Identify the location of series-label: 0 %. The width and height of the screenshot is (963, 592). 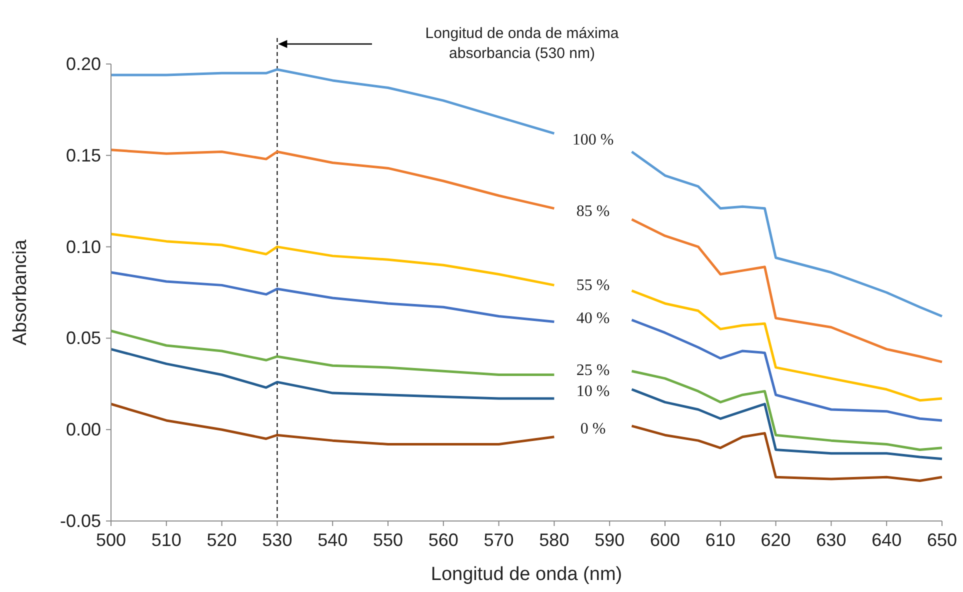
(593, 429).